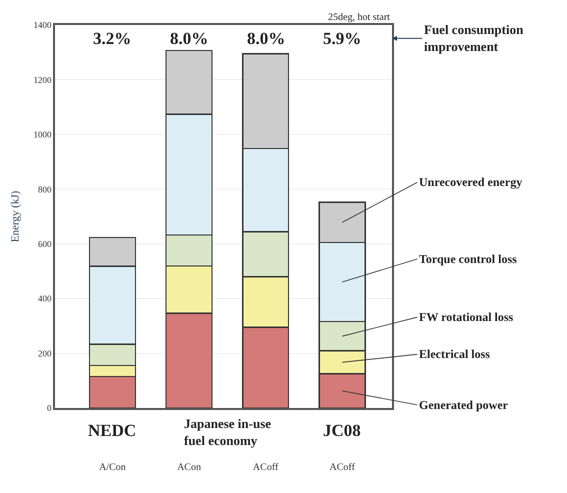 This screenshot has width=567, height=493. Describe the element at coordinates (464, 405) in the screenshot. I see `text: Generated power` at that location.